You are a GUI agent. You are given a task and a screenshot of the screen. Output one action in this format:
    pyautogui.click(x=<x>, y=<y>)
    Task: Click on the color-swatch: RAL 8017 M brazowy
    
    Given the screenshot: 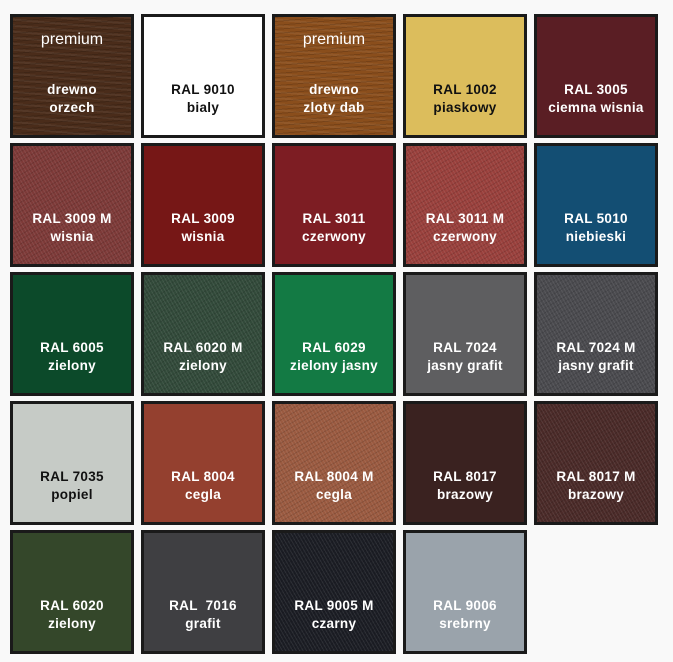 What is the action you would take?
    pyautogui.click(x=596, y=463)
    